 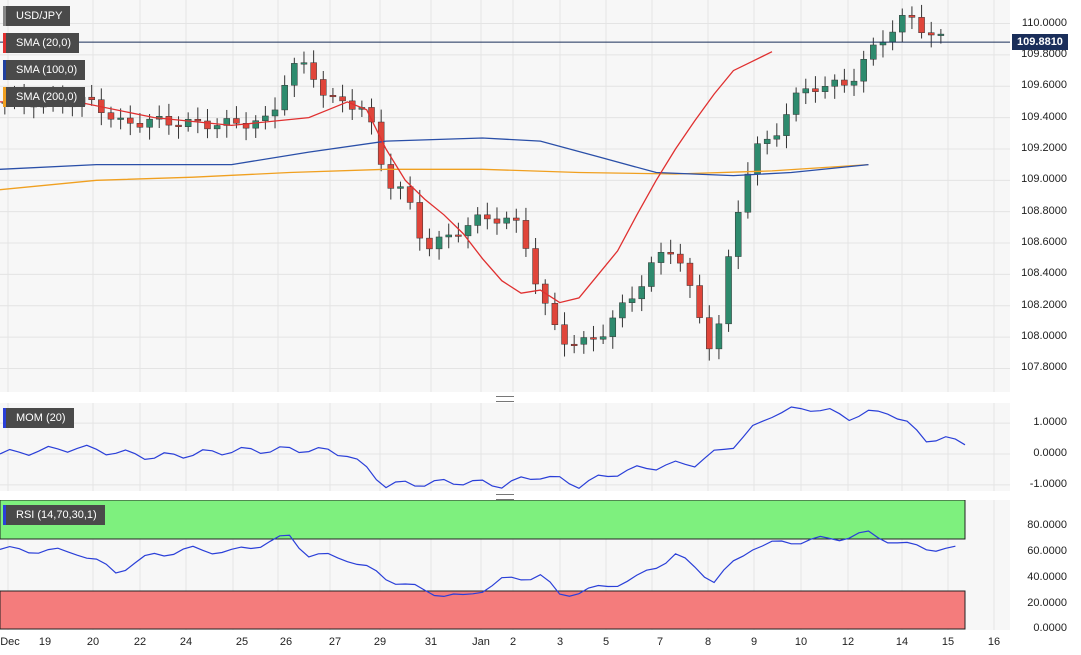 What do you see at coordinates (44, 97) in the screenshot?
I see `sma200-badge: SMA (200,0)` at bounding box center [44, 97].